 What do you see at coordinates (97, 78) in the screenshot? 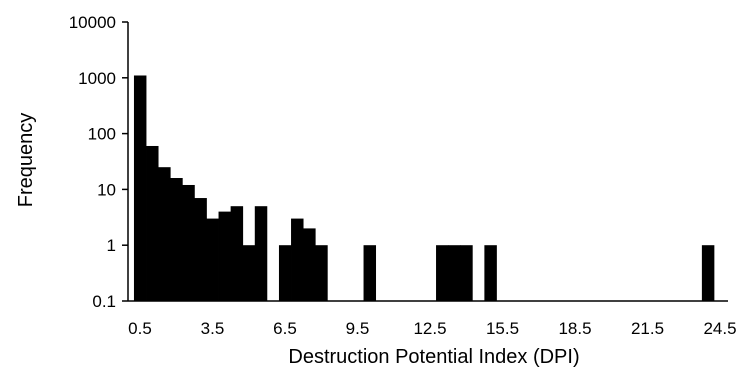
I see `y-tick-label: 1000` at bounding box center [97, 78].